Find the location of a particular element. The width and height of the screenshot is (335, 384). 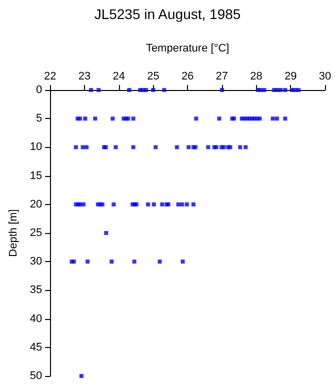

y-tick-label: 5 is located at coordinates (39, 118).